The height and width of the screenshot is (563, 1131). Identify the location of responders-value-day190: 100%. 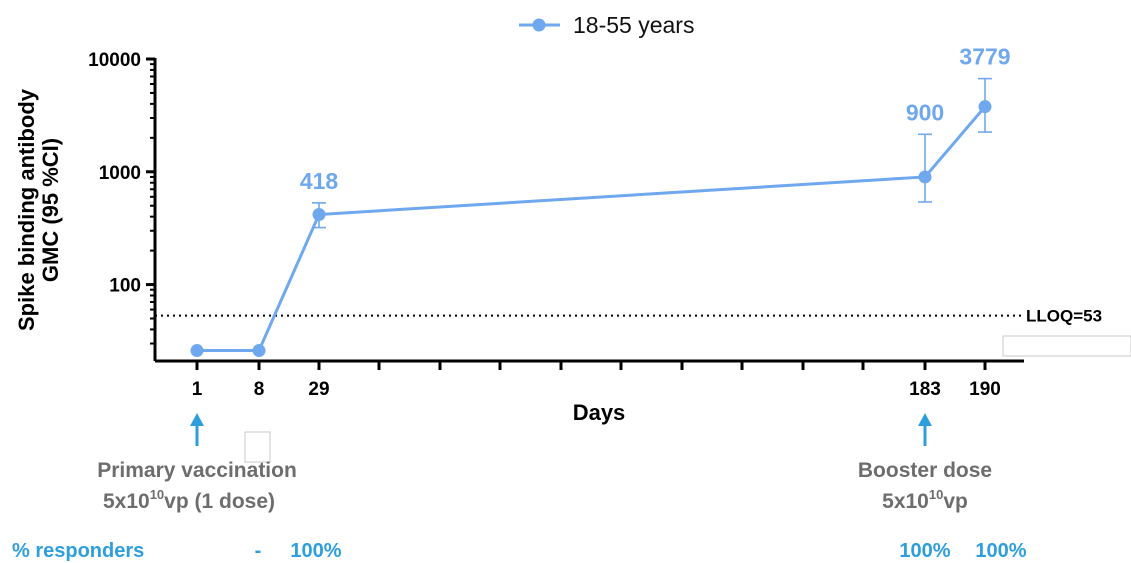
(1000, 551).